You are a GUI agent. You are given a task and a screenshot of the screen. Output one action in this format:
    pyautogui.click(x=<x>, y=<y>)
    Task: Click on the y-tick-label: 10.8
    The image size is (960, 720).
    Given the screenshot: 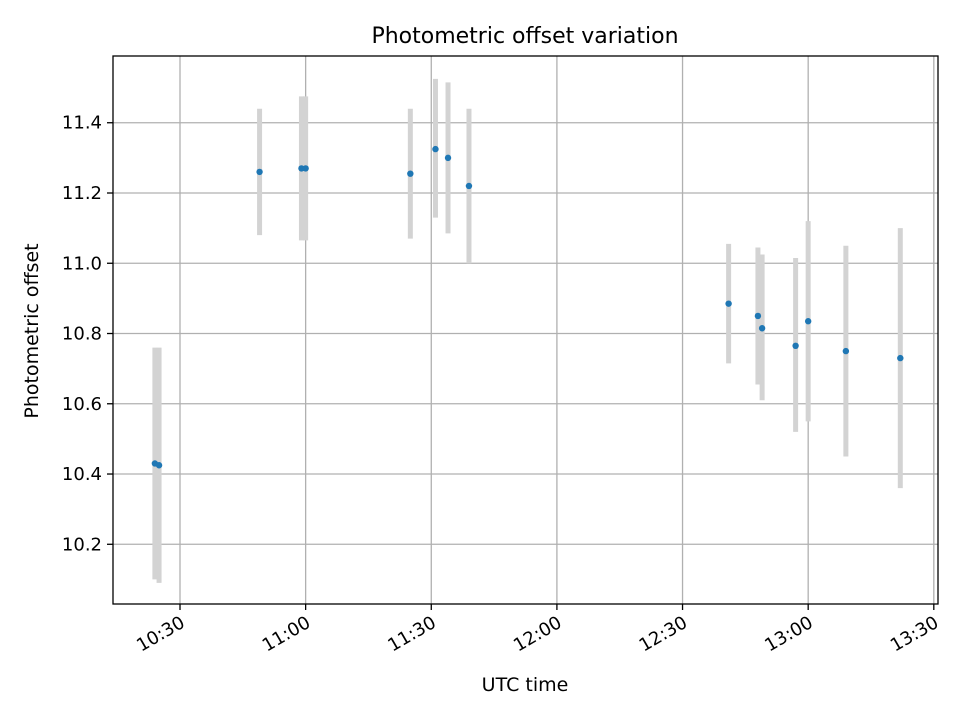 What is the action you would take?
    pyautogui.click(x=82, y=334)
    